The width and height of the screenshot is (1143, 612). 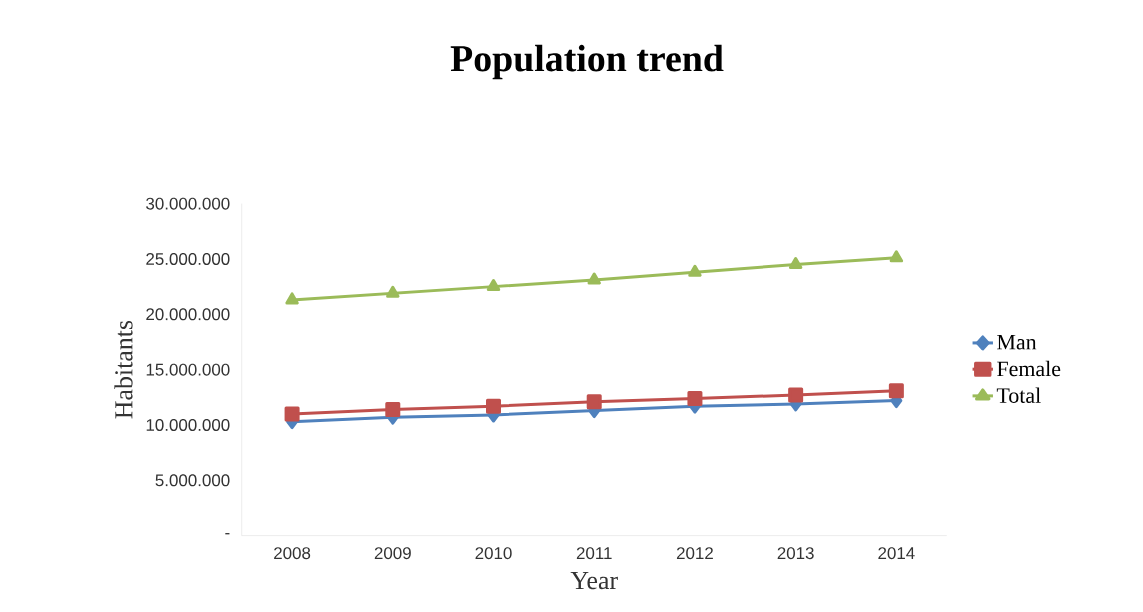 I want to click on x-tick-label: 2008, so click(x=292, y=553).